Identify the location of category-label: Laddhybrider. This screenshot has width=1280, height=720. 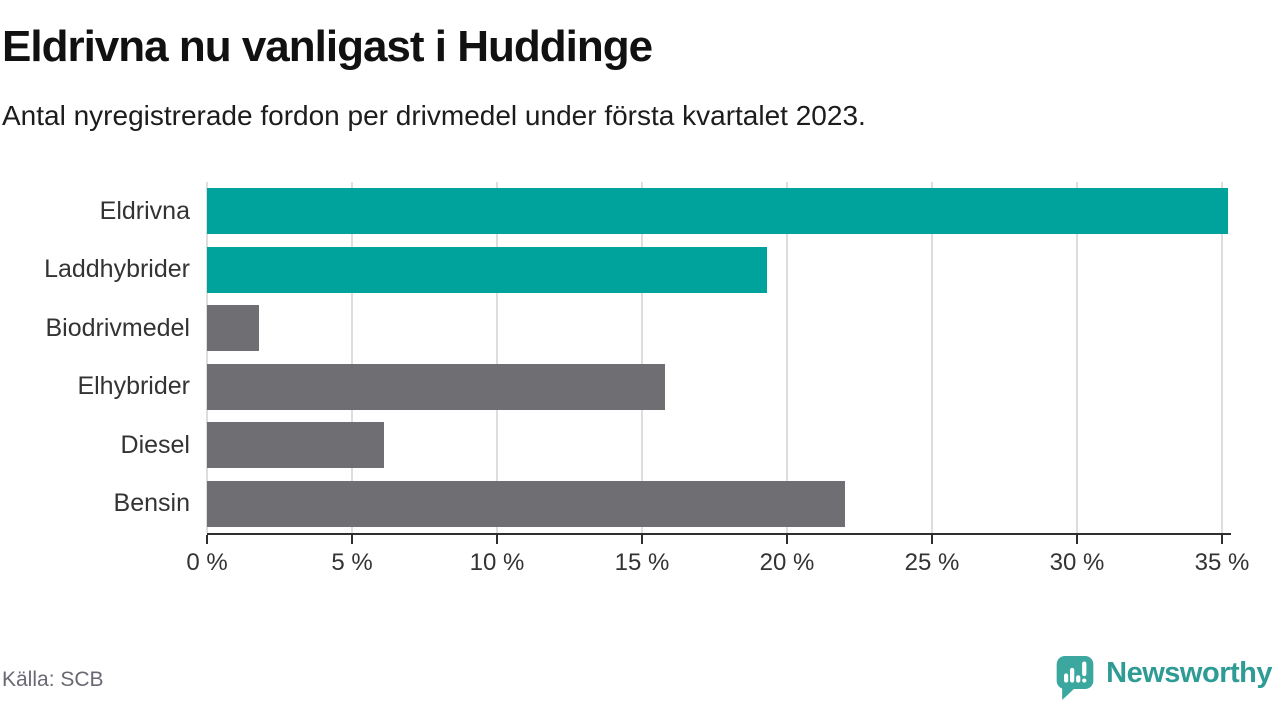
(117, 269).